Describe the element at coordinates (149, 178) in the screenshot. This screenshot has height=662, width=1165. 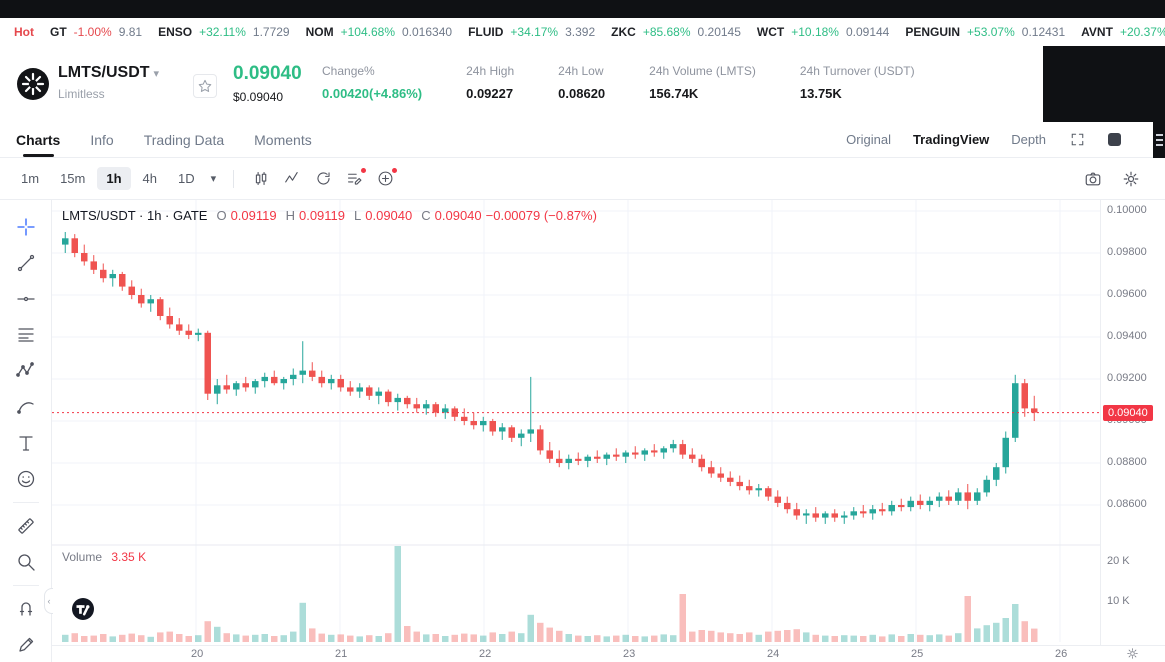
I see `timeframe-4h: 4h` at that location.